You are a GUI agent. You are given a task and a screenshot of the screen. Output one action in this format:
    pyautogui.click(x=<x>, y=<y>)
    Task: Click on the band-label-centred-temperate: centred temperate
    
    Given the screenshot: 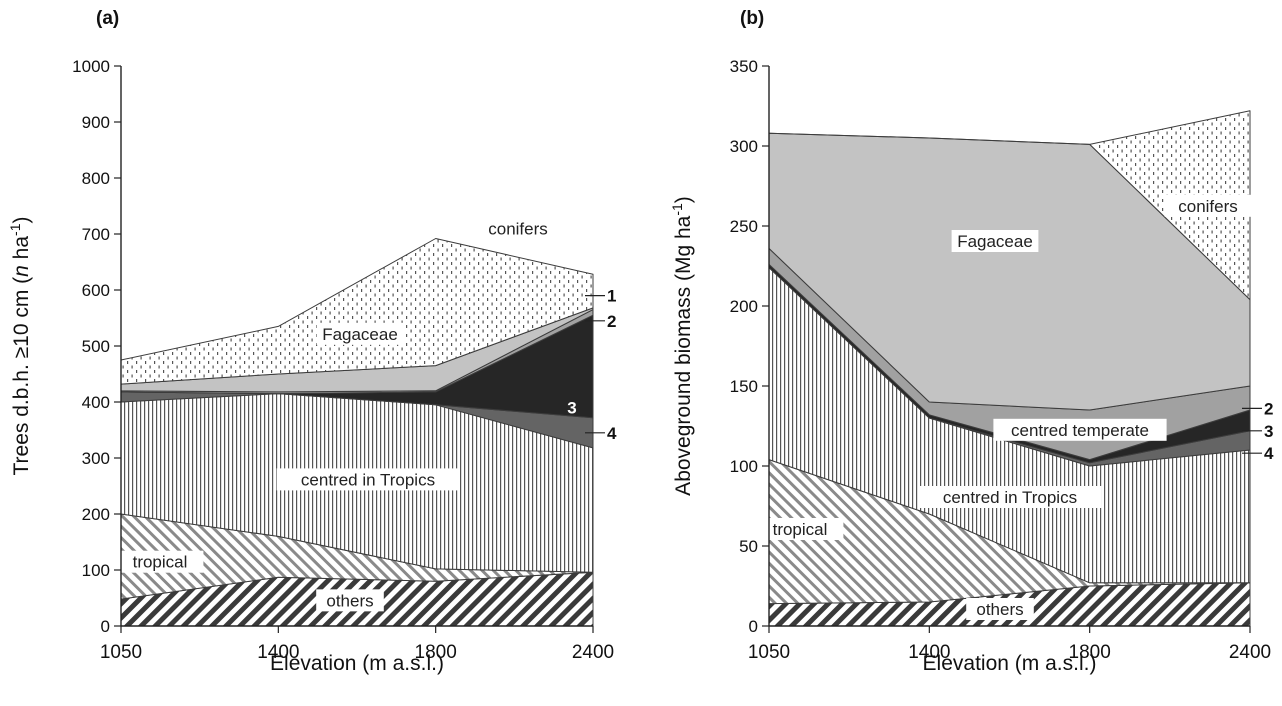 What is the action you would take?
    pyautogui.click(x=1080, y=430)
    